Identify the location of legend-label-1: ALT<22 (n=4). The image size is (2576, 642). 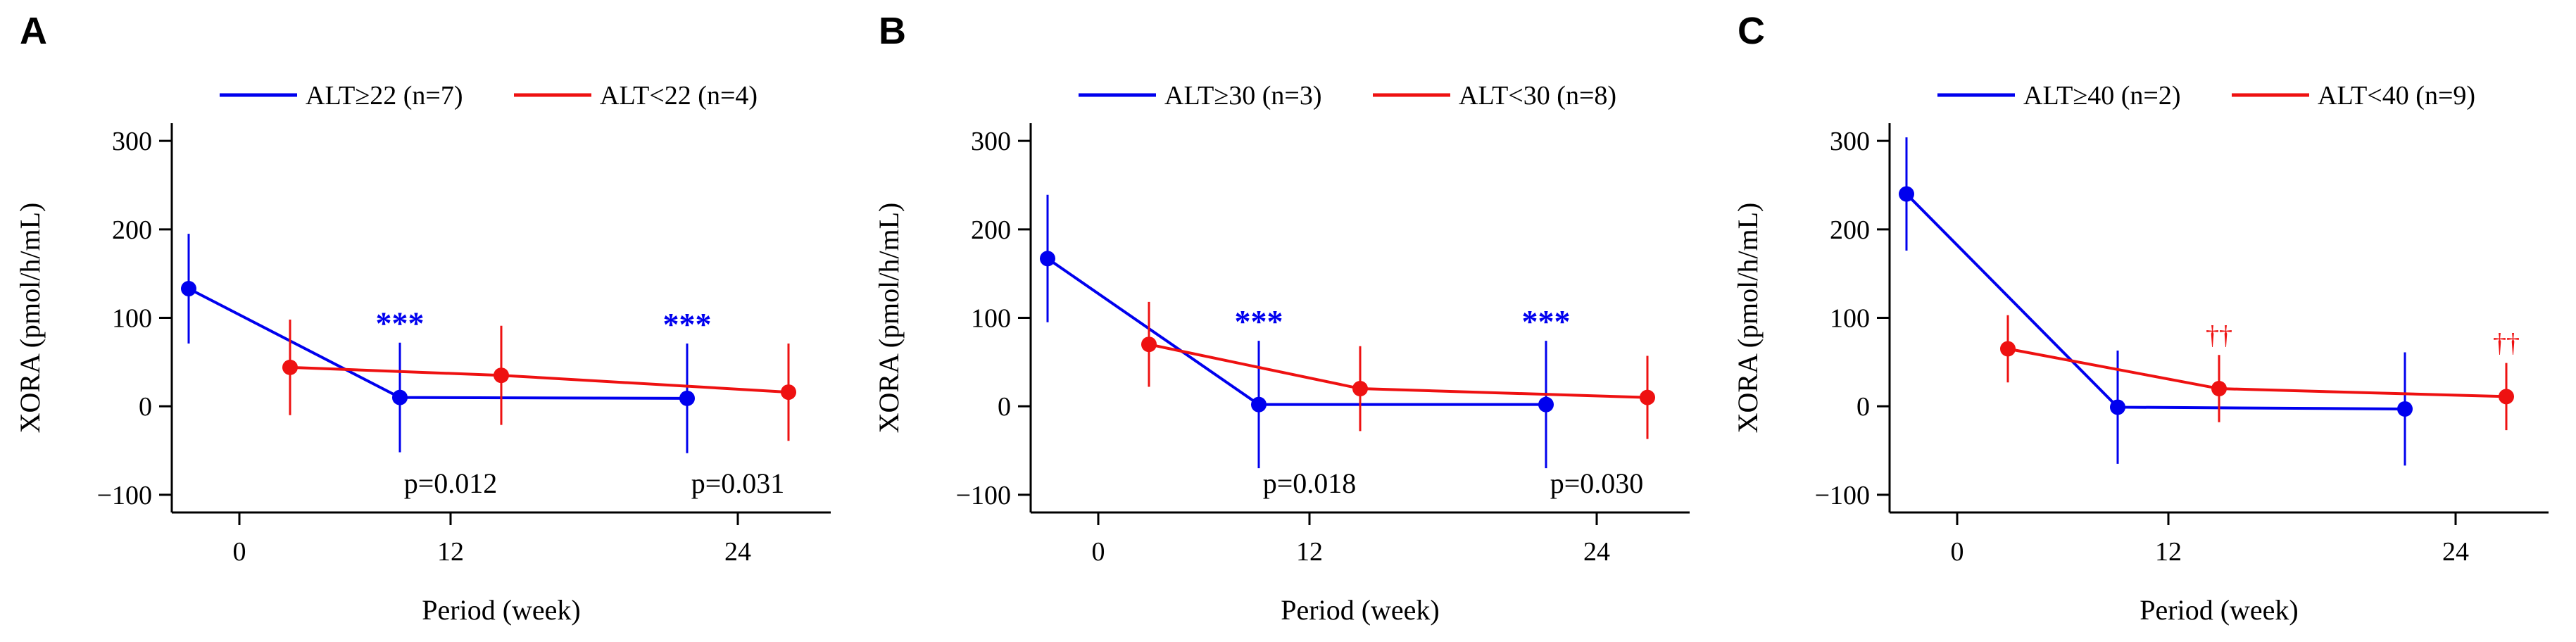
(679, 96).